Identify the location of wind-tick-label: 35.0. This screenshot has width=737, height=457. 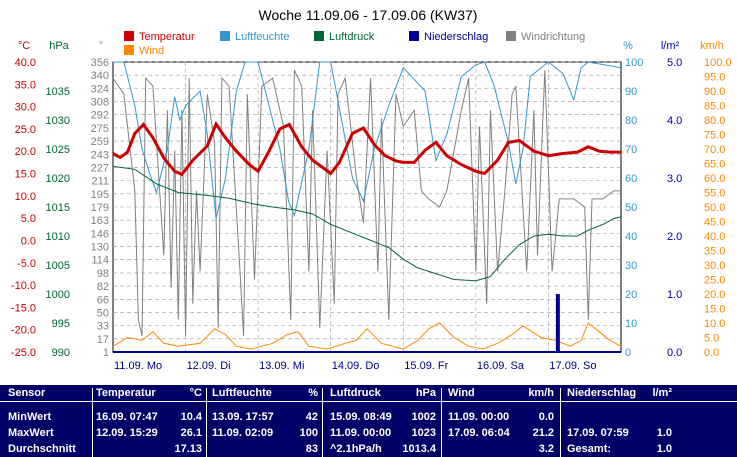
(714, 252).